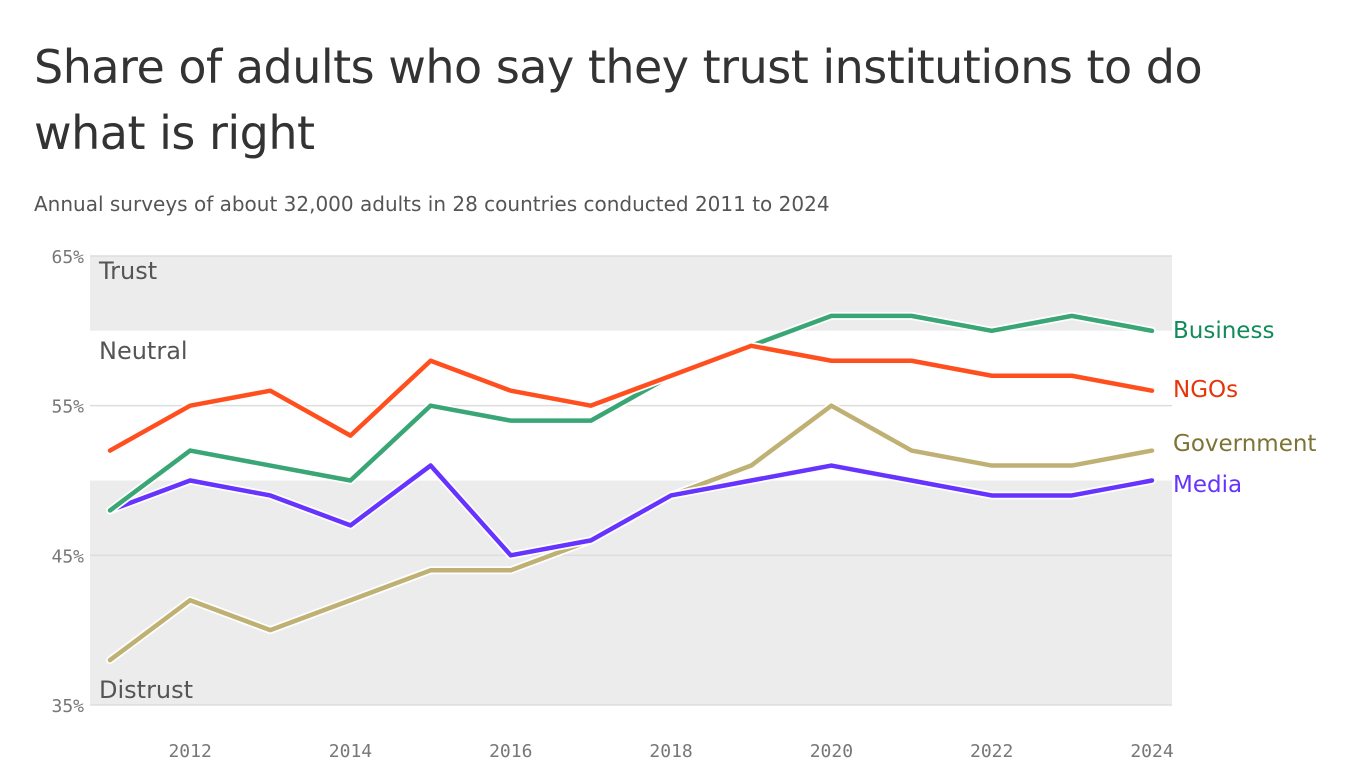 The width and height of the screenshot is (1366, 768). What do you see at coordinates (991, 751) in the screenshot?
I see `x-tick-label: 2022` at bounding box center [991, 751].